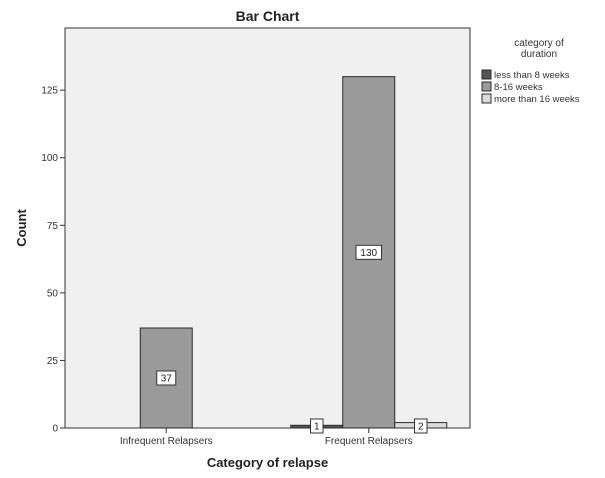  I want to click on data-label-text: 1, so click(317, 427).